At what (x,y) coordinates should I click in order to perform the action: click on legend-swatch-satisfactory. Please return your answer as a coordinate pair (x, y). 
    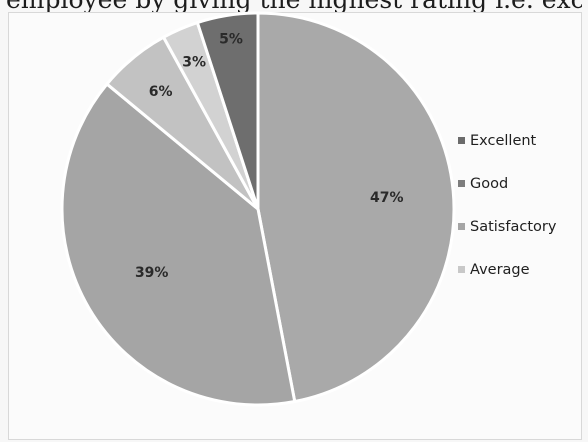
    Looking at the image, I should click on (461, 226).